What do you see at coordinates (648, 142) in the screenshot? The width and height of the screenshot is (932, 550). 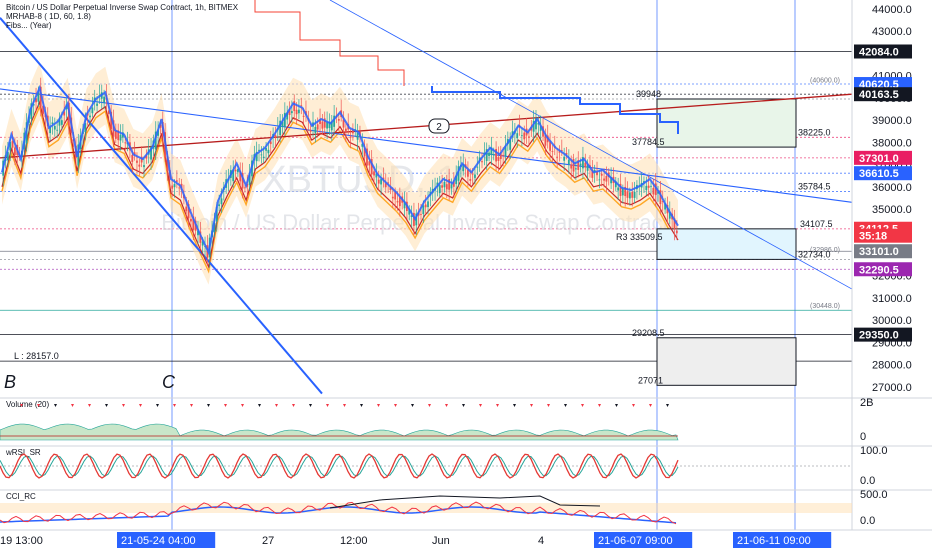 I see `level-label: 37784.5` at bounding box center [648, 142].